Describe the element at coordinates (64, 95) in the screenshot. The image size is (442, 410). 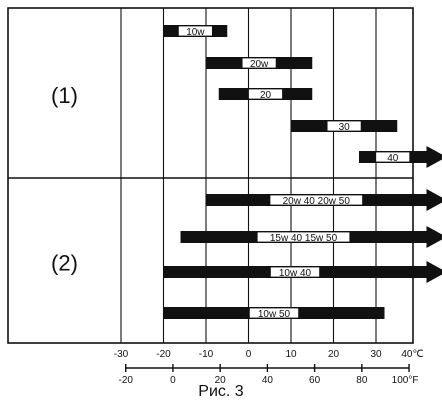
I see `group-label: (1)` at that location.